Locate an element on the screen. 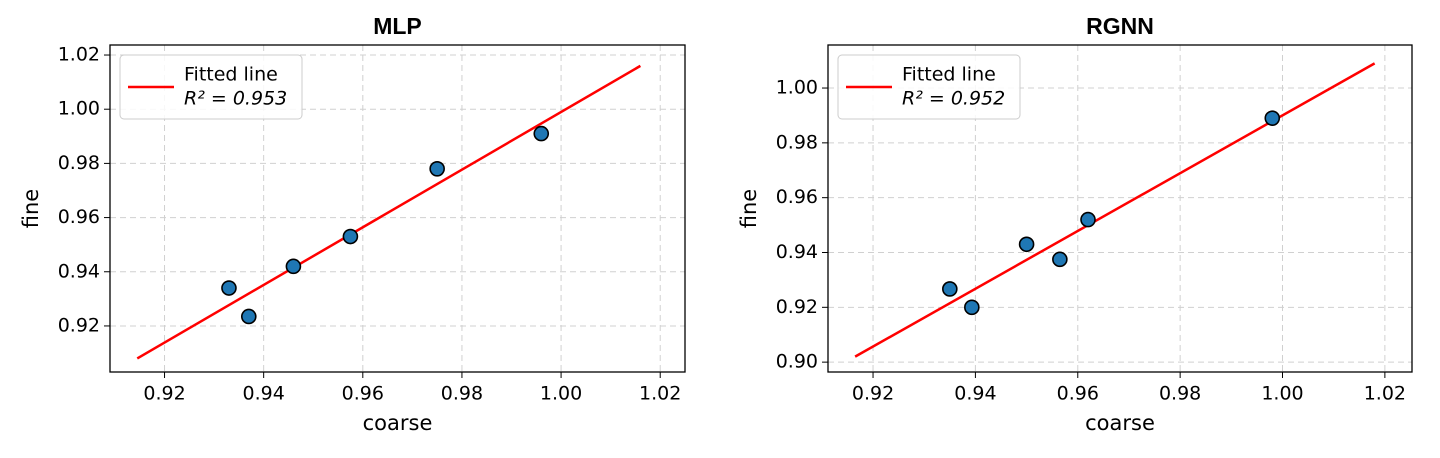 This screenshot has height=458, width=1440. y-tick-label: 1.02 is located at coordinates (79, 55).